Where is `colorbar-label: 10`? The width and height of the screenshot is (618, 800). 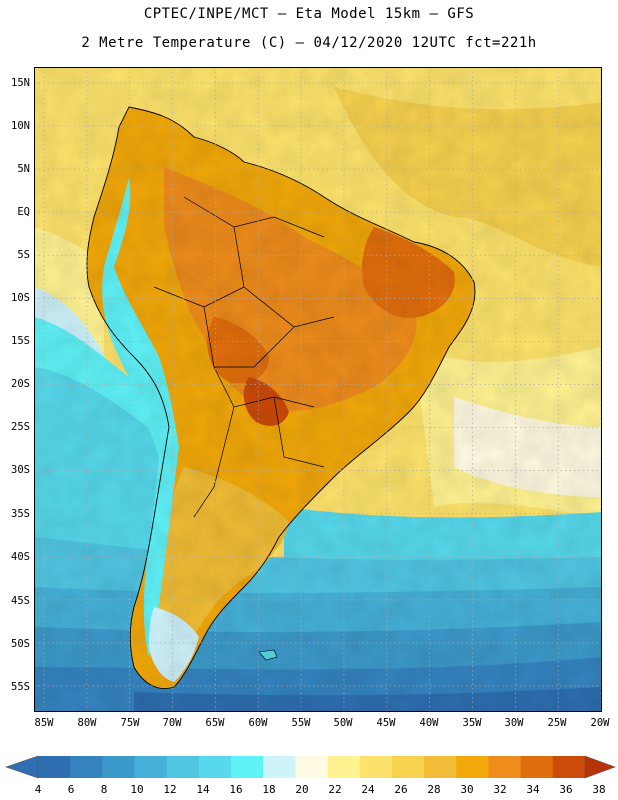 colorbar-label: 10 is located at coordinates (137, 789).